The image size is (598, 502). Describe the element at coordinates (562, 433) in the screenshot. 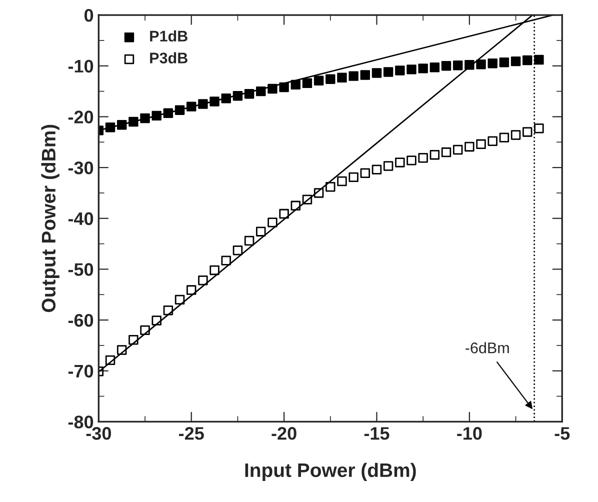

I see `x-tick-label: -5` at that location.